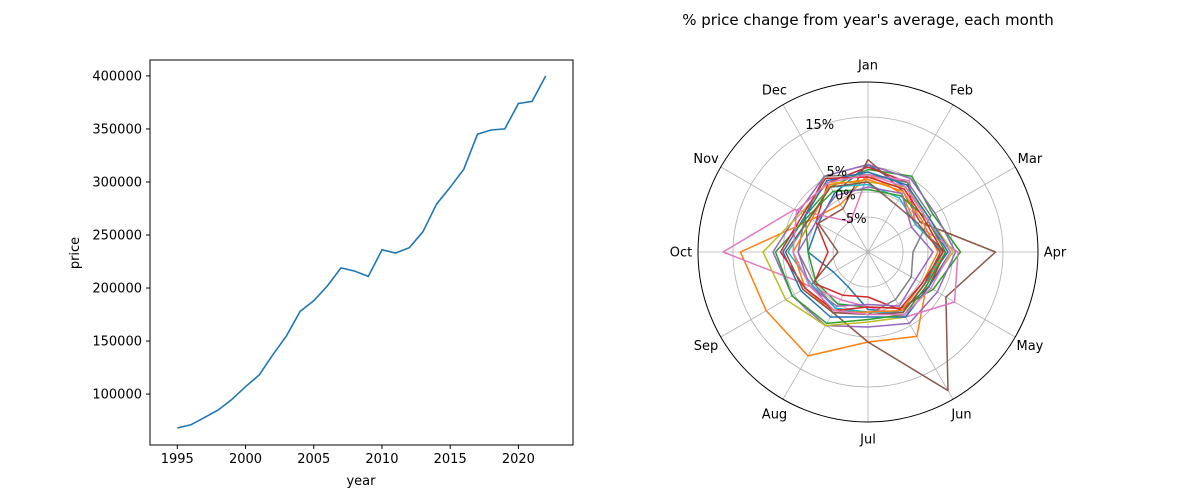  What do you see at coordinates (75, 253) in the screenshot?
I see `line-y-axis-label: price` at bounding box center [75, 253].